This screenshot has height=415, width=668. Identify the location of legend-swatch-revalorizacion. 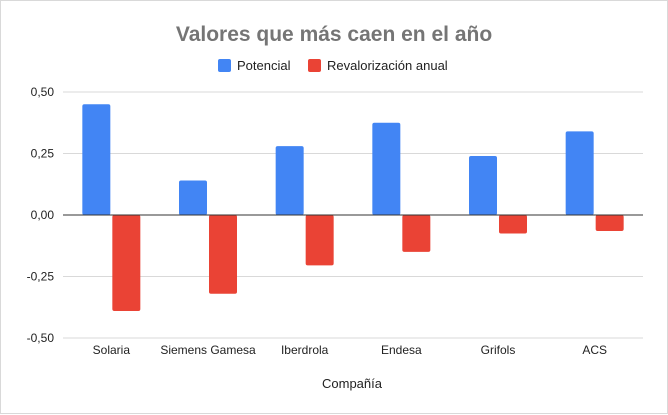
(314, 65).